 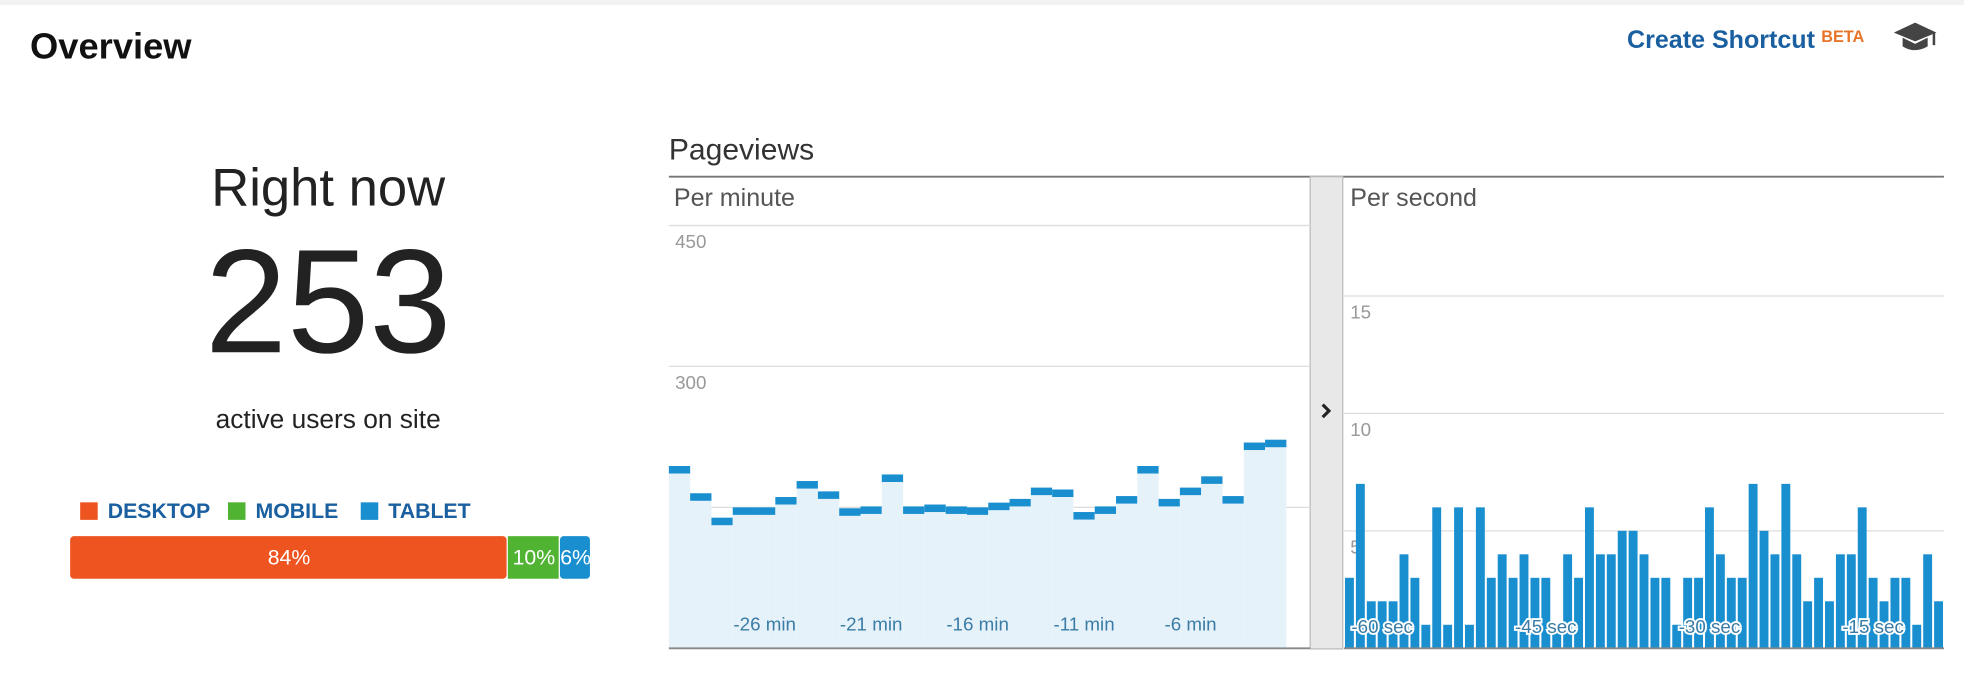 What do you see at coordinates (977, 624) in the screenshot?
I see `x-tick-label: -16 min` at bounding box center [977, 624].